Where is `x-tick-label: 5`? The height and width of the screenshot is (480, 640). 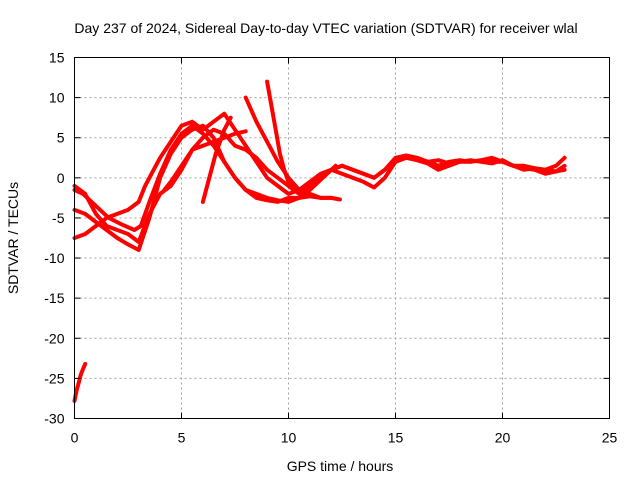 x-tick-label: 5 is located at coordinates (182, 438).